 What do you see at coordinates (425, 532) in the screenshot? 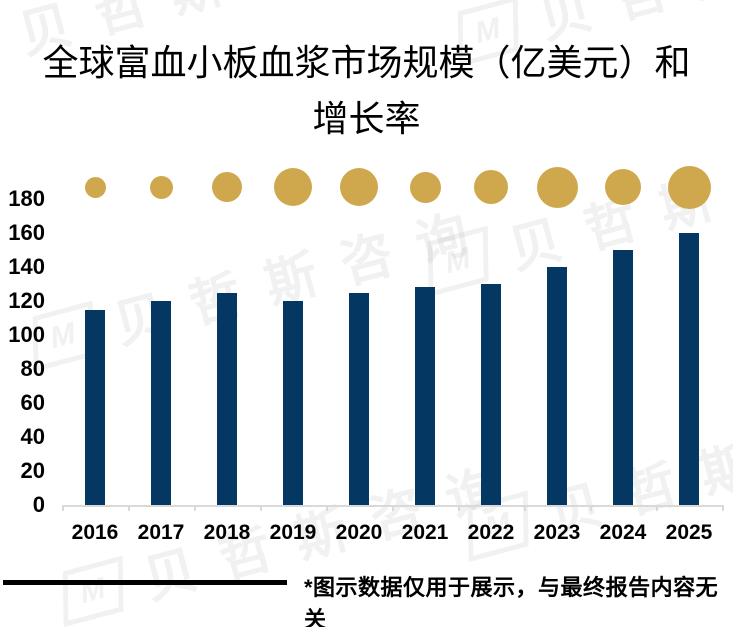
I see `x-axis-label-2021: 2021` at bounding box center [425, 532].